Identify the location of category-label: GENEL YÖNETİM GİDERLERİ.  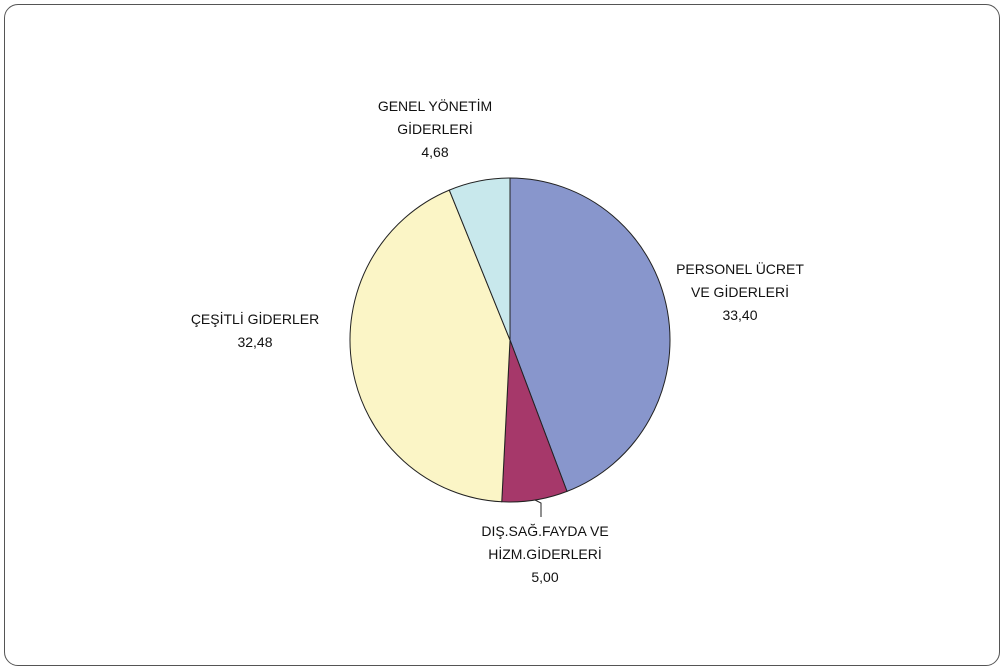
(435, 117).